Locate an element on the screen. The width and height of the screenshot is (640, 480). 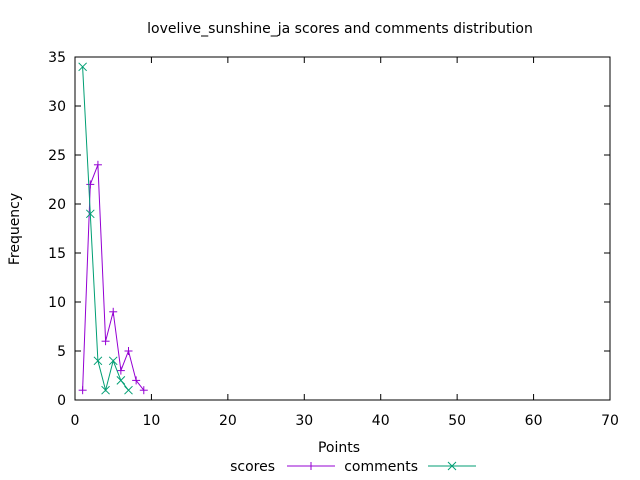
y-axis-label: Frequency is located at coordinates (15, 229).